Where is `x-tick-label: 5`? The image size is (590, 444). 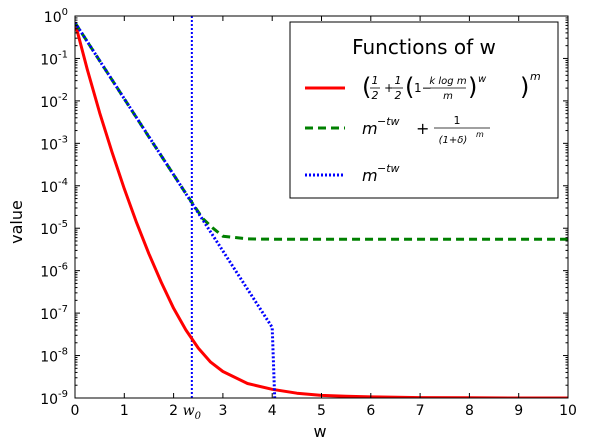
x-tick-label: 5 is located at coordinates (321, 411).